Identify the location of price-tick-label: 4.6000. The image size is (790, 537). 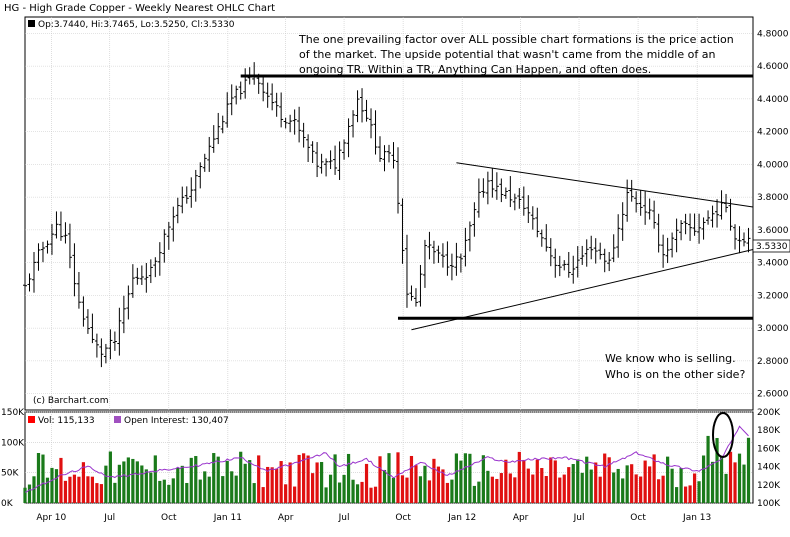
(773, 67).